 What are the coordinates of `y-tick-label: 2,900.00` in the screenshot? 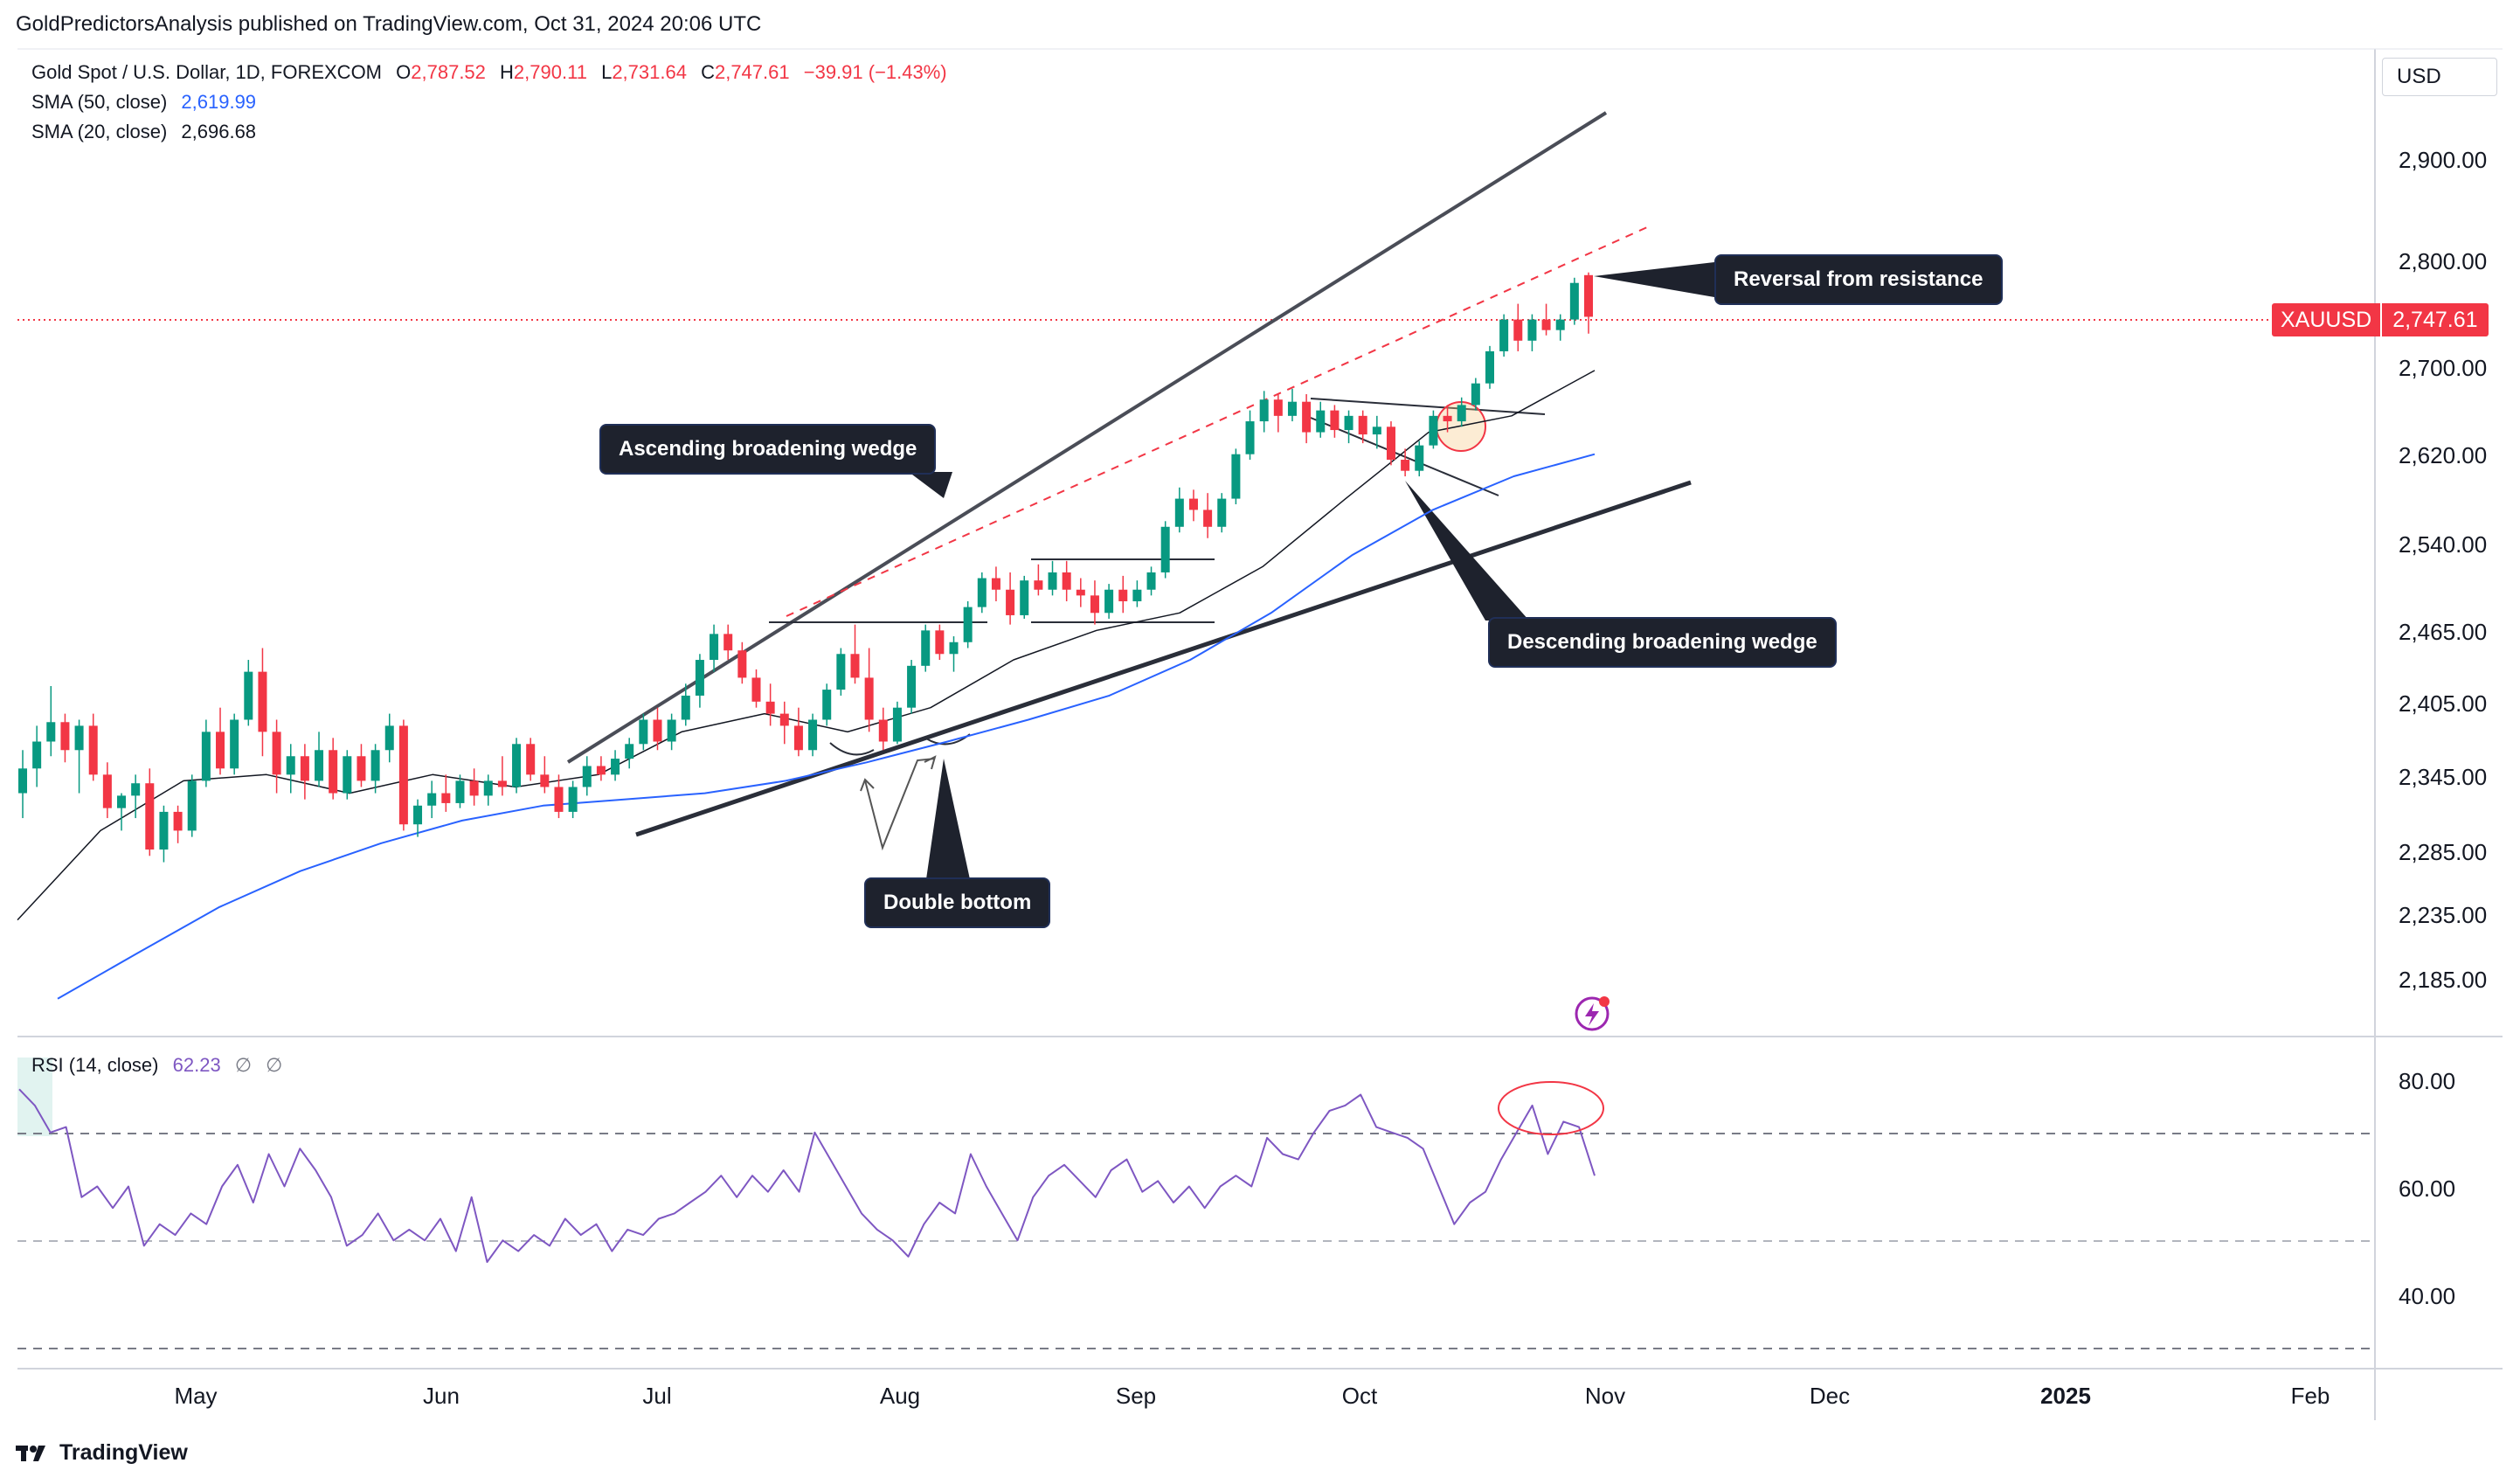 It's located at (2443, 160).